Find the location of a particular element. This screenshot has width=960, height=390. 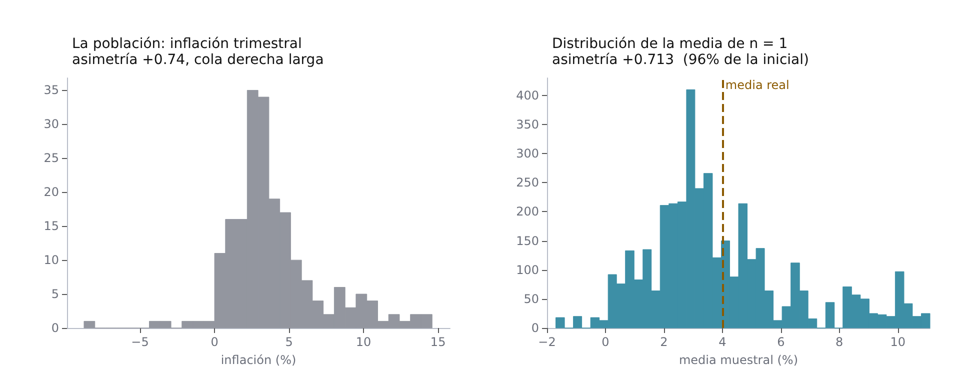

x-tick-label: 4 is located at coordinates (722, 342).